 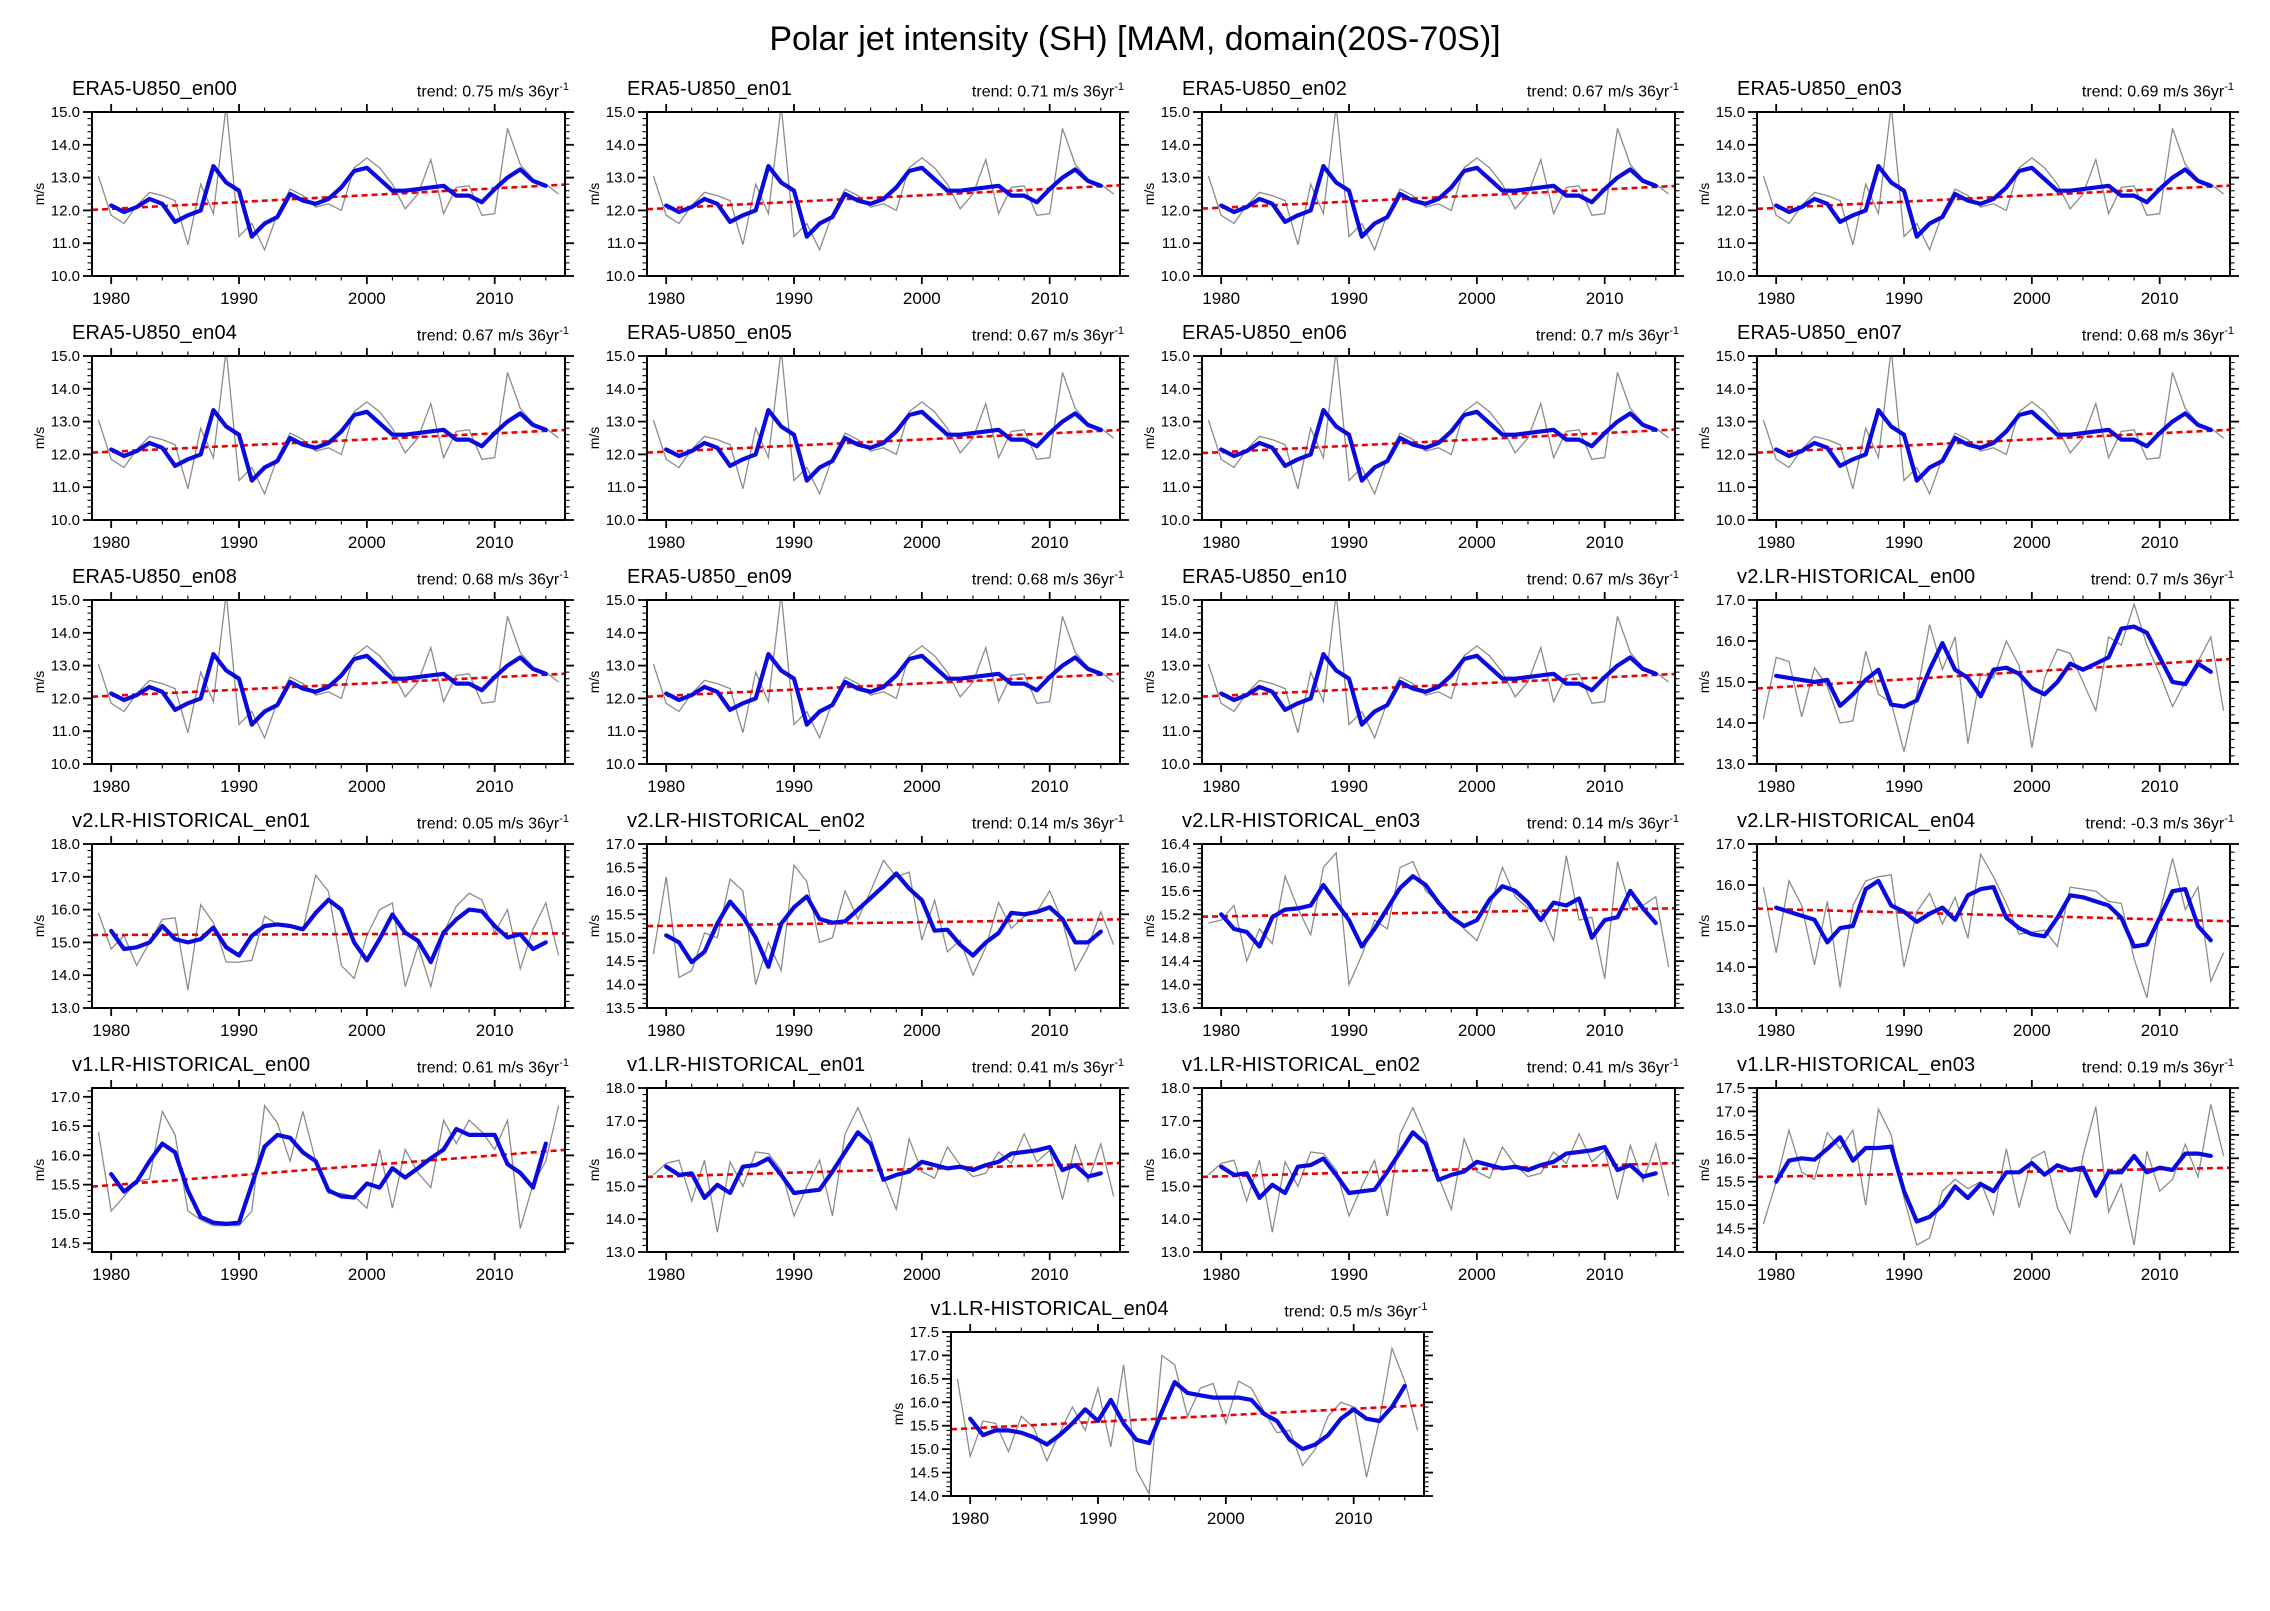 What do you see at coordinates (155, 577) in the screenshot?
I see `chart-title: ERA5-U850_en08` at bounding box center [155, 577].